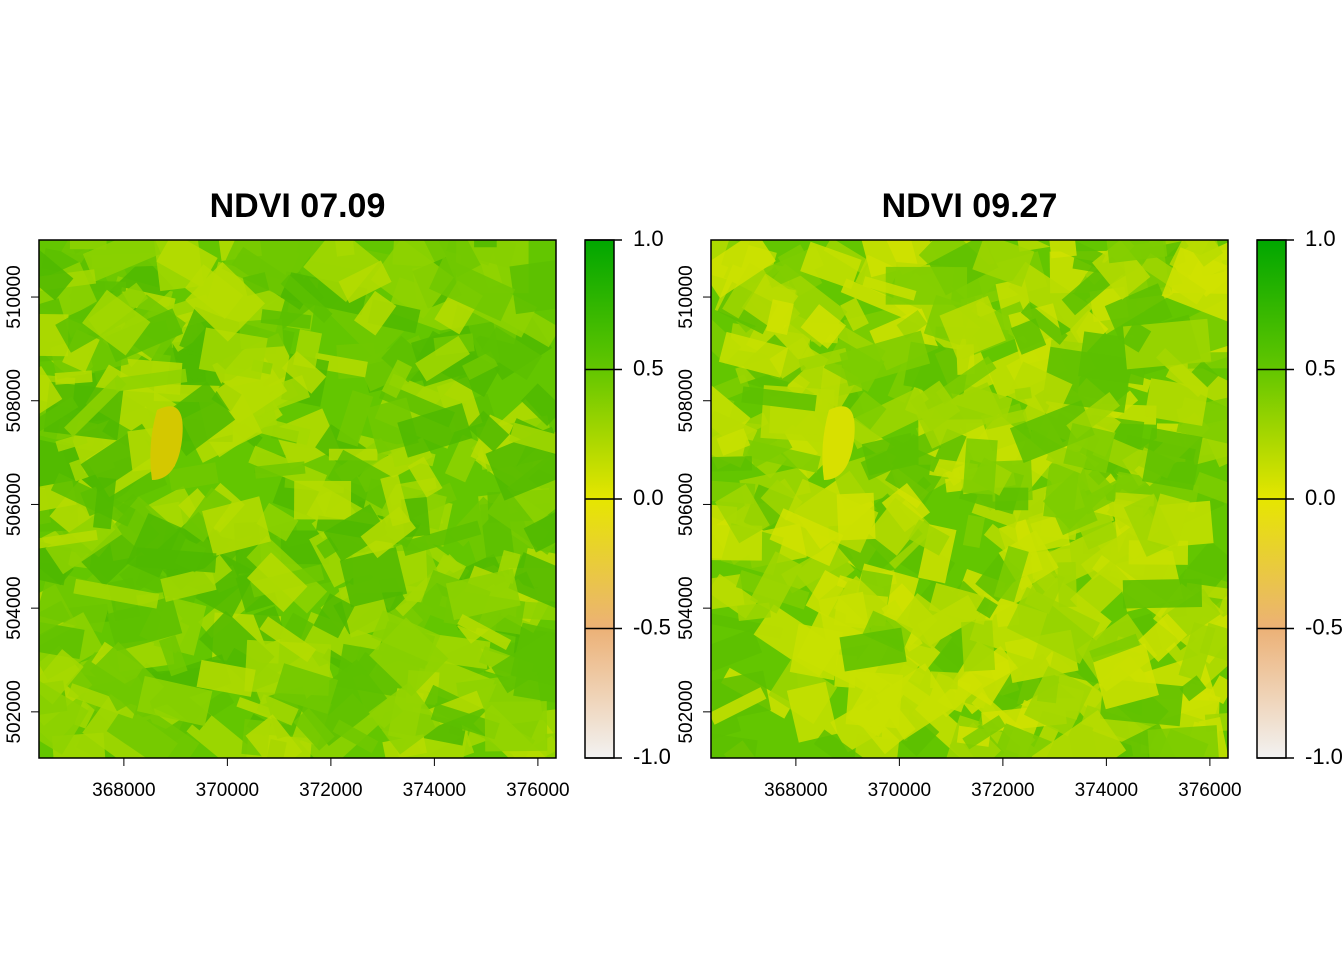 Image resolution: width=1344 pixels, height=960 pixels. I want to click on panel-title: NDVI 07.09, so click(298, 206).